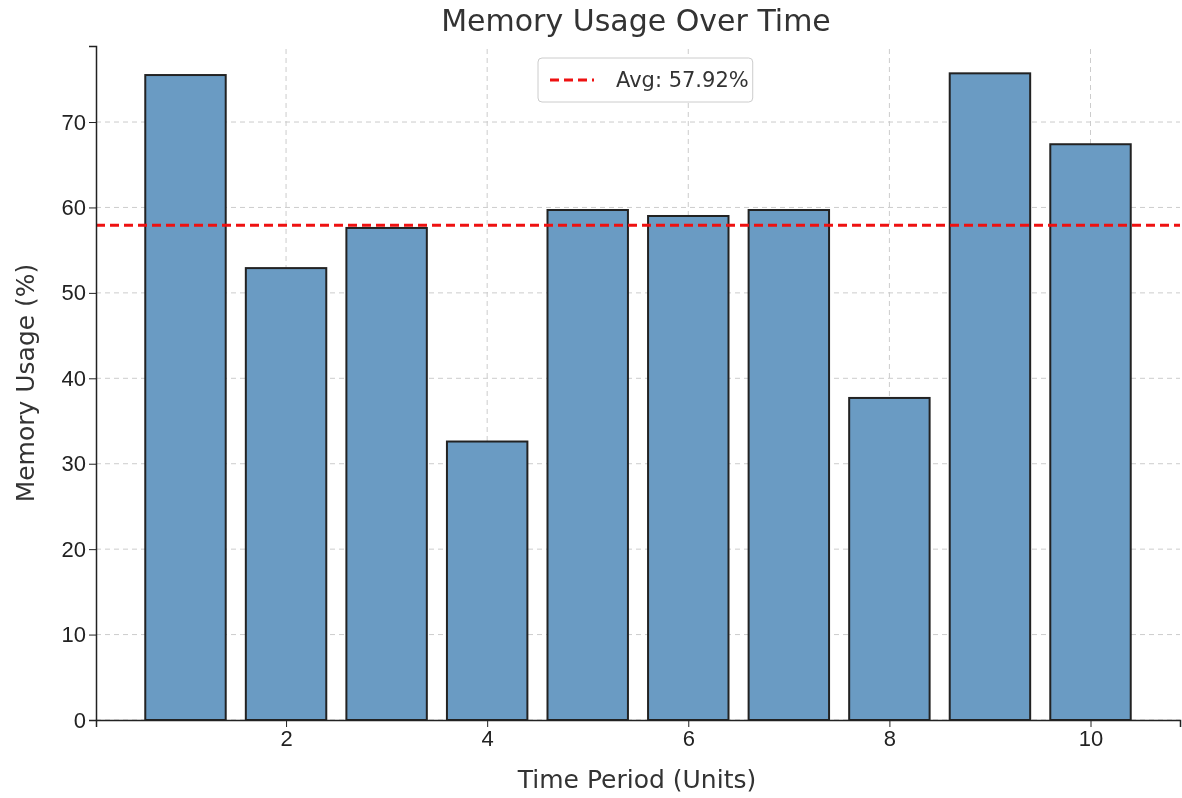  I want to click on y-tick-label: 0, so click(79, 720).